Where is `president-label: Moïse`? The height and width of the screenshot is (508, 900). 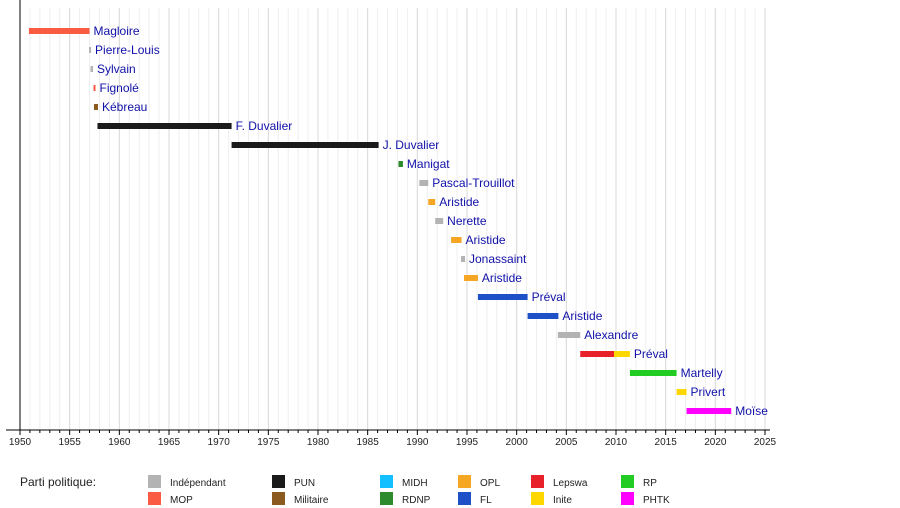 president-label: Moïse is located at coordinates (751, 411).